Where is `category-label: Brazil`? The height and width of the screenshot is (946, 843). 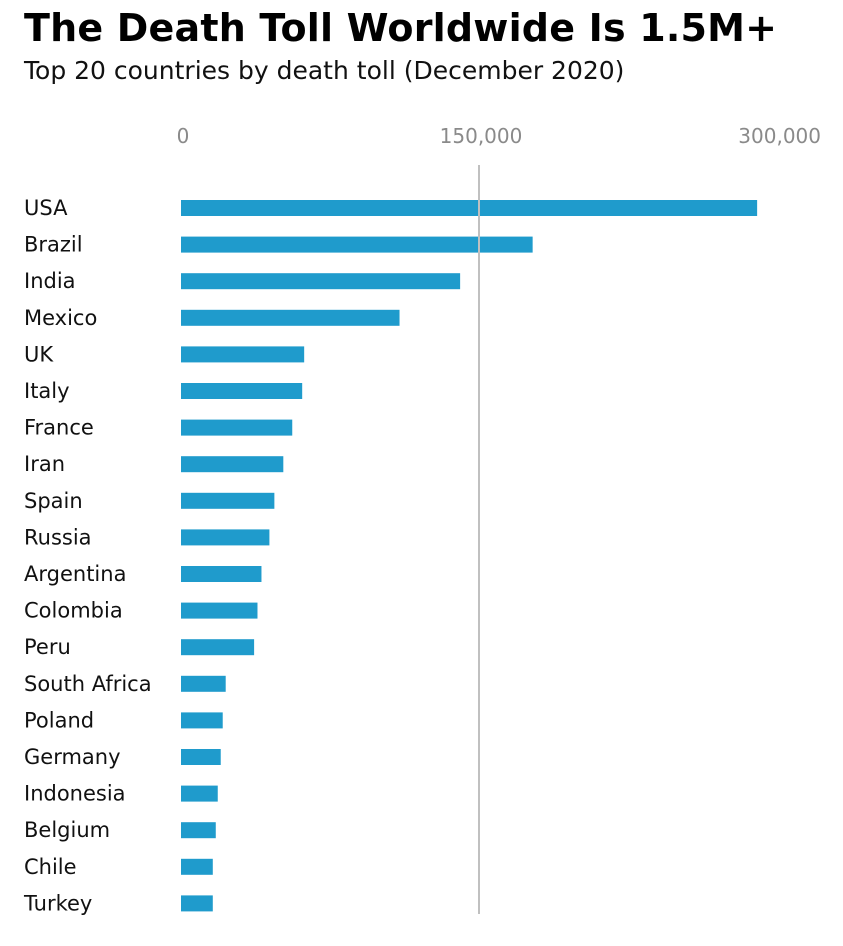 category-label: Brazil is located at coordinates (53, 245).